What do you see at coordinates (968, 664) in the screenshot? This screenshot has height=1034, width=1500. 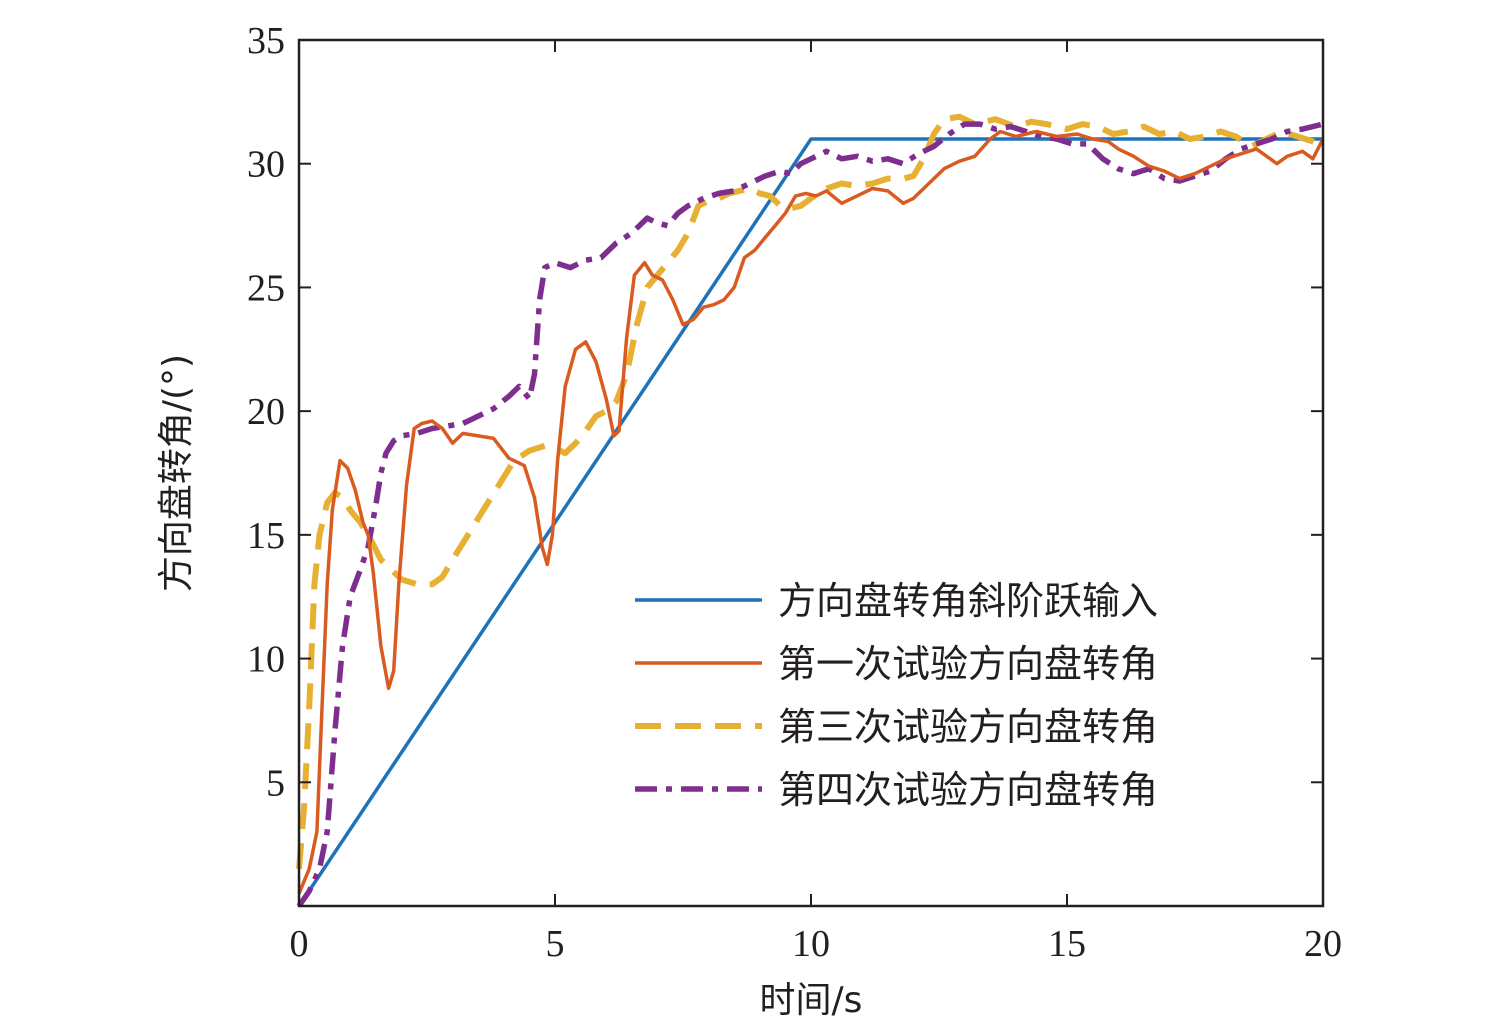 I see `legend-label-2: 第一次试验方向盘转角` at bounding box center [968, 664].